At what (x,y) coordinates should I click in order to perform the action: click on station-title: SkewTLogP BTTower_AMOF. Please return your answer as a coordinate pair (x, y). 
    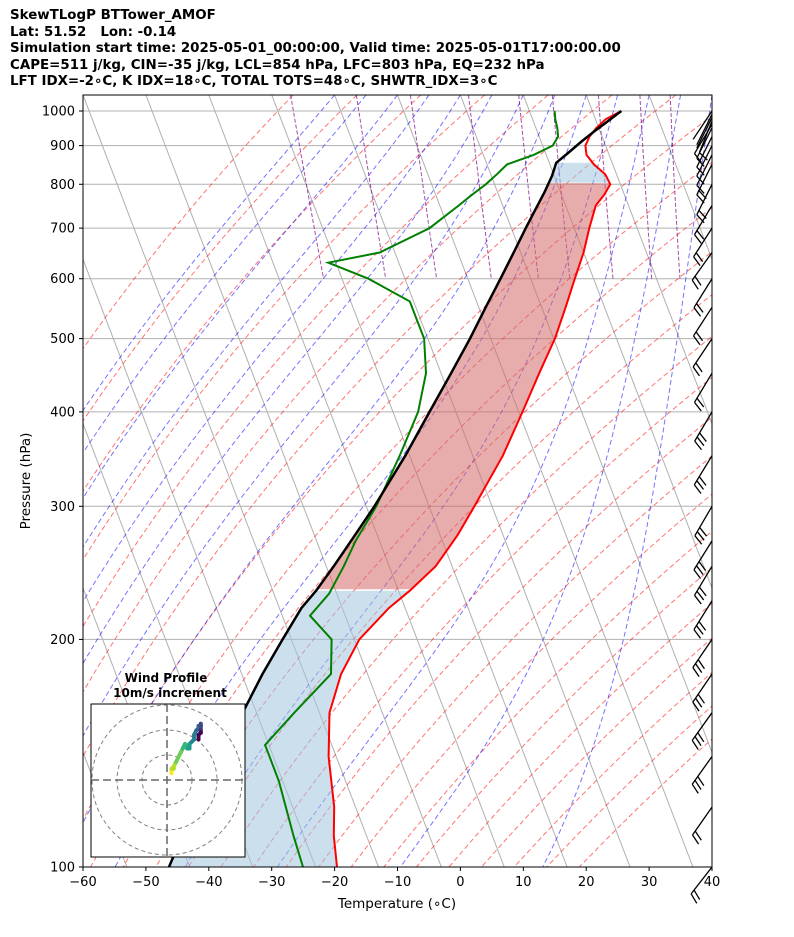
    Looking at the image, I should click on (113, 15).